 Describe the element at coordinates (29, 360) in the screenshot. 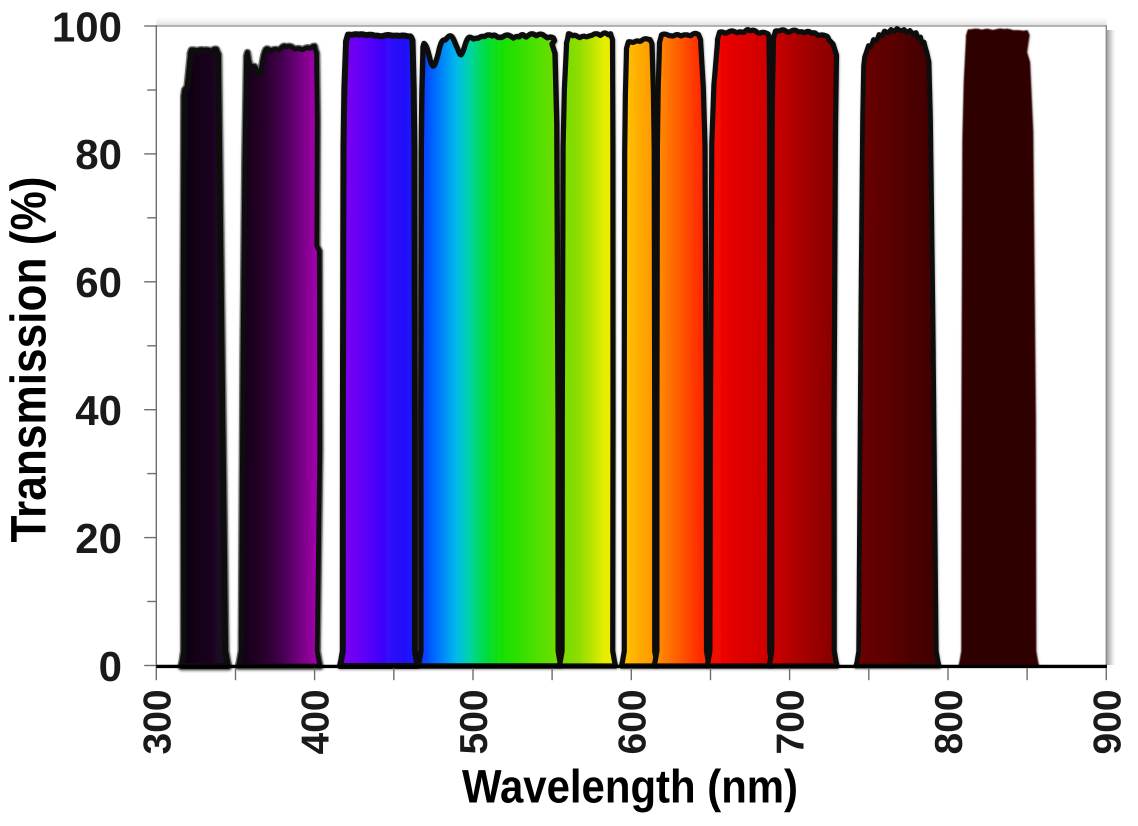

I see `svg-text: Transmission (%)` at that location.